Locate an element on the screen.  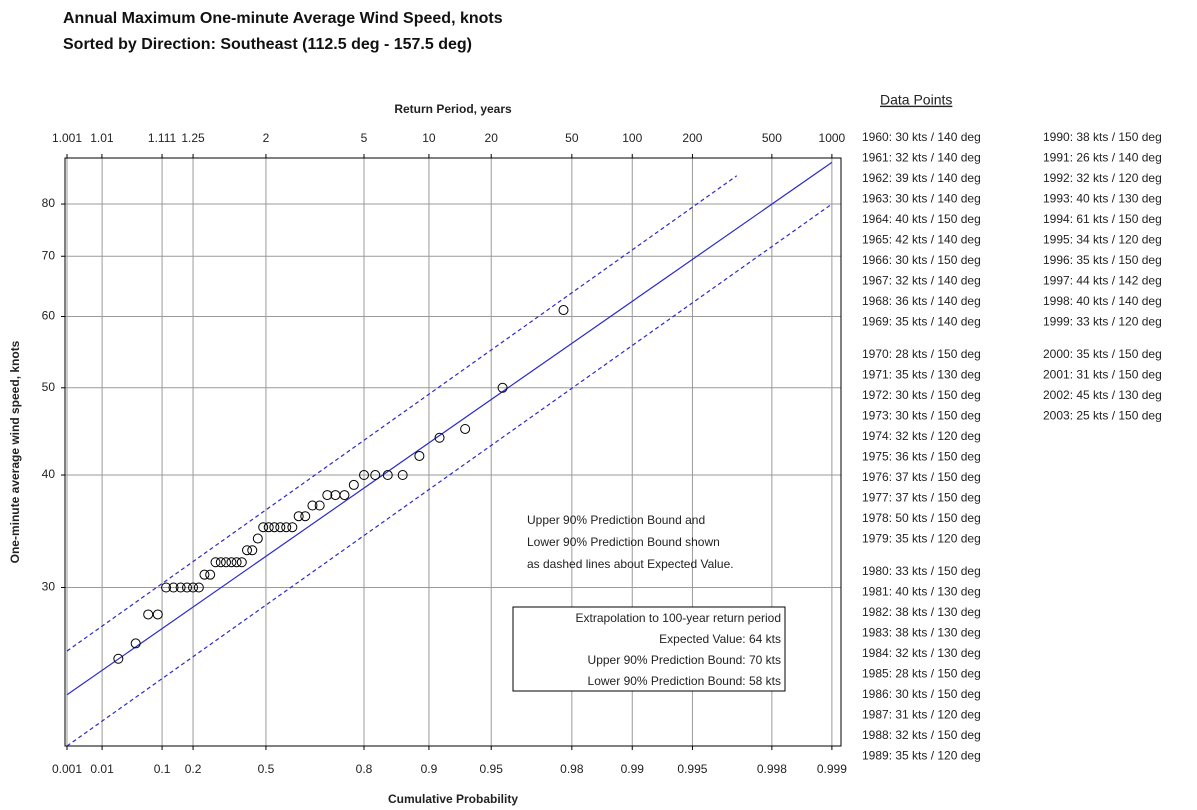
x-tick-label: 0.01 is located at coordinates (102, 769).